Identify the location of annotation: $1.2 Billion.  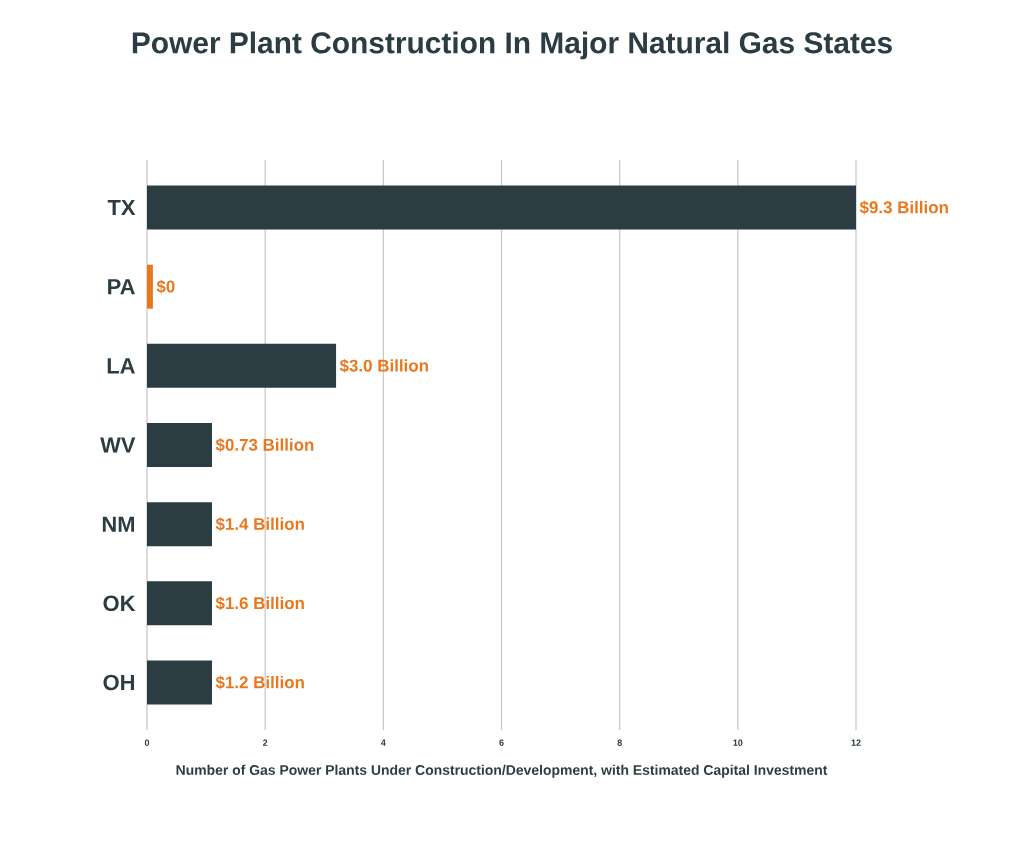
(259, 682).